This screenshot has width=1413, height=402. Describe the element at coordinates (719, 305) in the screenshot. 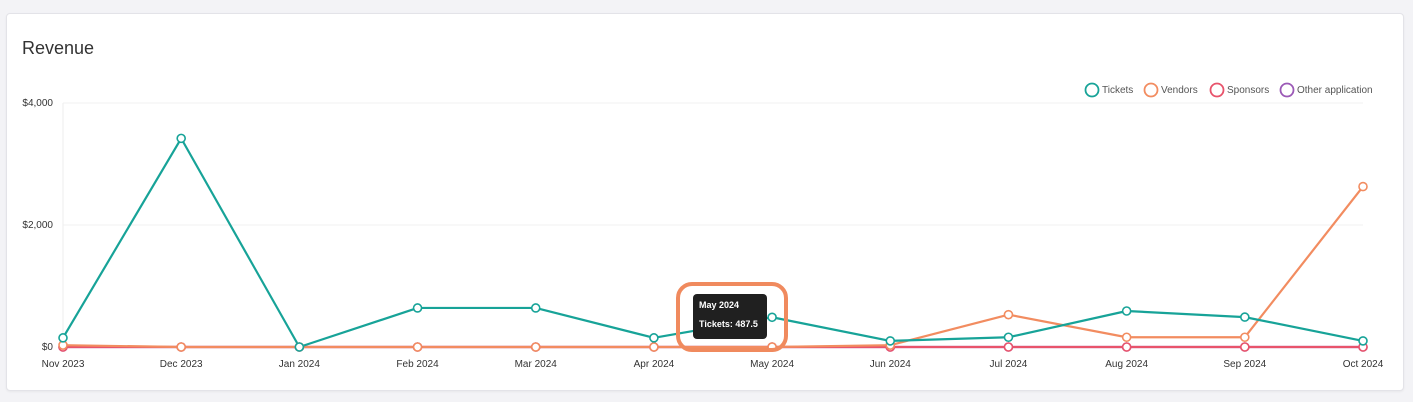

I see `tooltip-title: May 2024` at that location.